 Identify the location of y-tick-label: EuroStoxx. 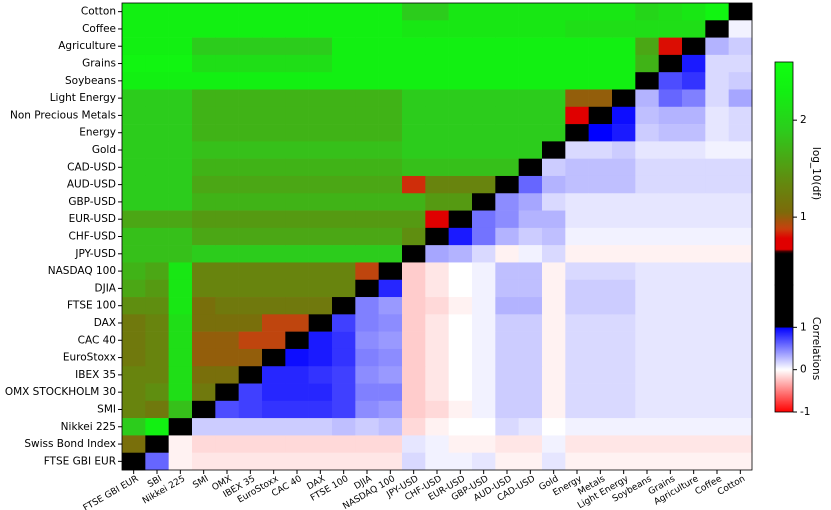
(89, 358).